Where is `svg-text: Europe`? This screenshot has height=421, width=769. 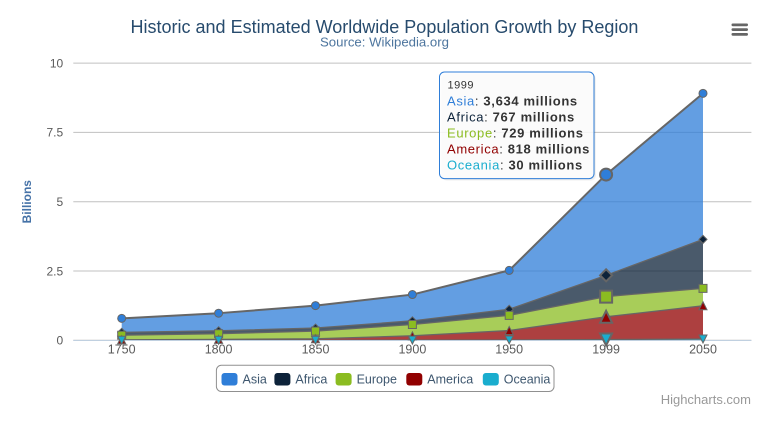 svg-text: Europe is located at coordinates (377, 379).